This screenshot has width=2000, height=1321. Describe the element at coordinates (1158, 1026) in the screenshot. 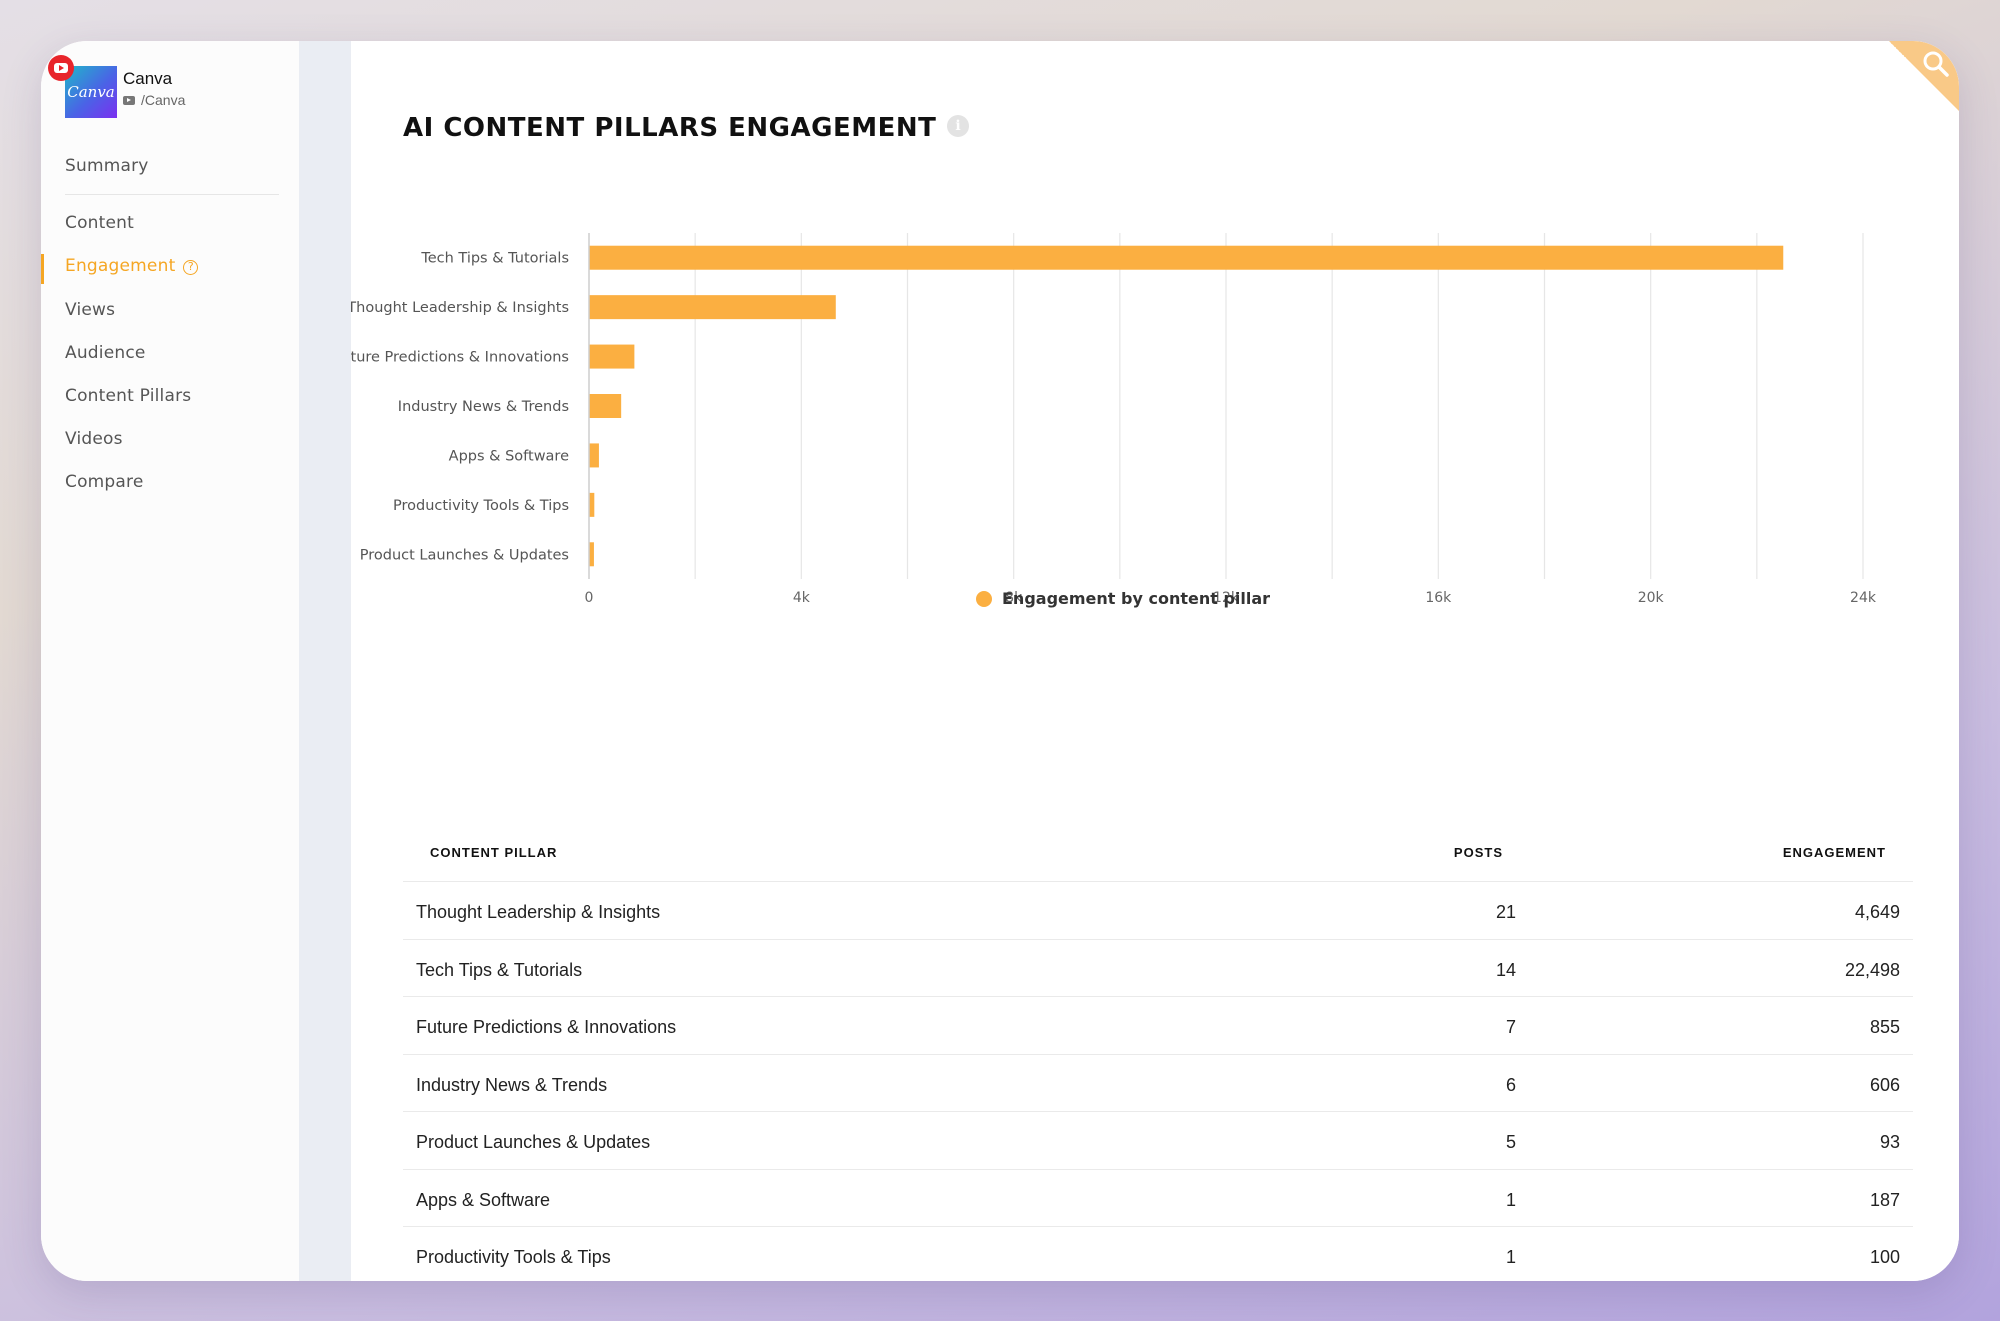

I see `table-row: Future Predictions & Innovations 7 855` at that location.